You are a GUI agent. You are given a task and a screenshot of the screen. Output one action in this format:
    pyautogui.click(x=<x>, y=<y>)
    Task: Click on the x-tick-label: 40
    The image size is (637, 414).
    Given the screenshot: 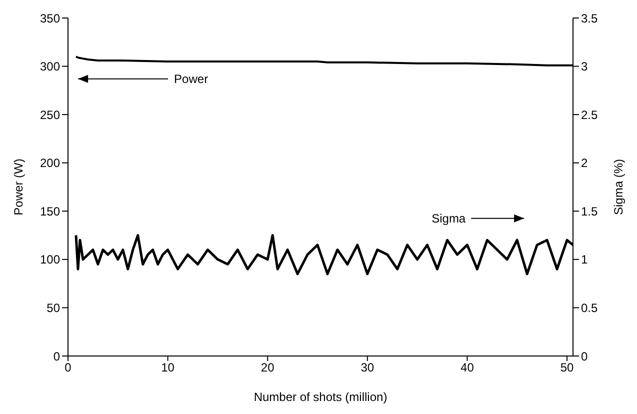 What is the action you would take?
    pyautogui.click(x=467, y=367)
    